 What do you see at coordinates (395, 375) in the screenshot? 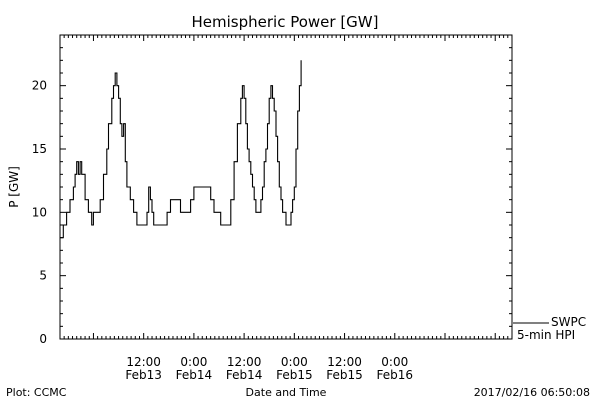
I see `x-tick-date-label: Feb16` at bounding box center [395, 375].